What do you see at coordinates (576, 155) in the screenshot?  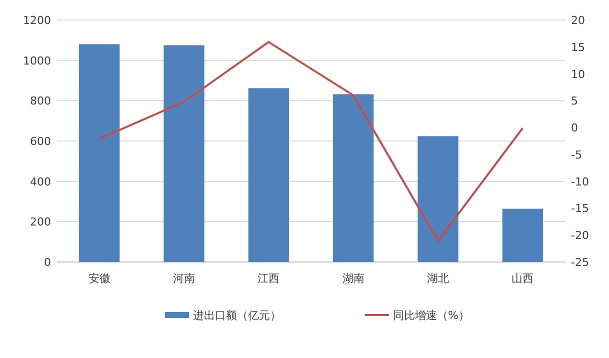 I see `y2-tick-label: -5` at bounding box center [576, 155].